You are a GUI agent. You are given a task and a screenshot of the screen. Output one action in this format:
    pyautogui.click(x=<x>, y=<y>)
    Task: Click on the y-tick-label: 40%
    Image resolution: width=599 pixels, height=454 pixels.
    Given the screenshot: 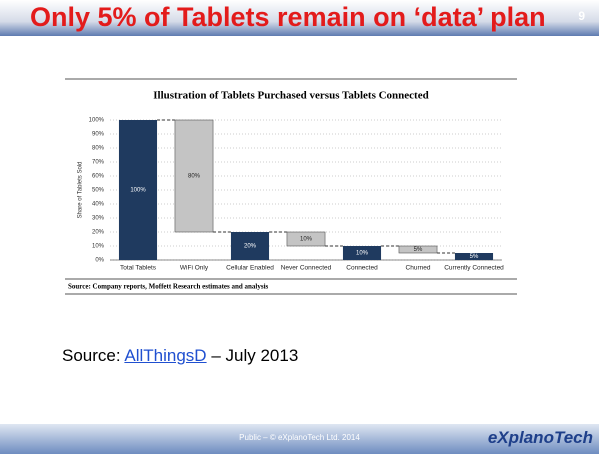 What is the action you would take?
    pyautogui.click(x=98, y=205)
    